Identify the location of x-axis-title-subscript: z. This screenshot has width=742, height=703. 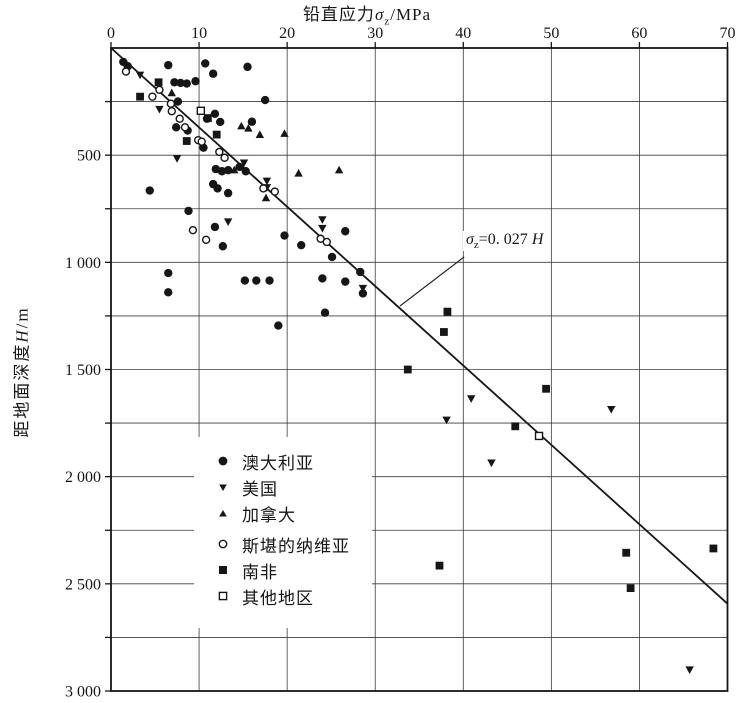
(387, 21).